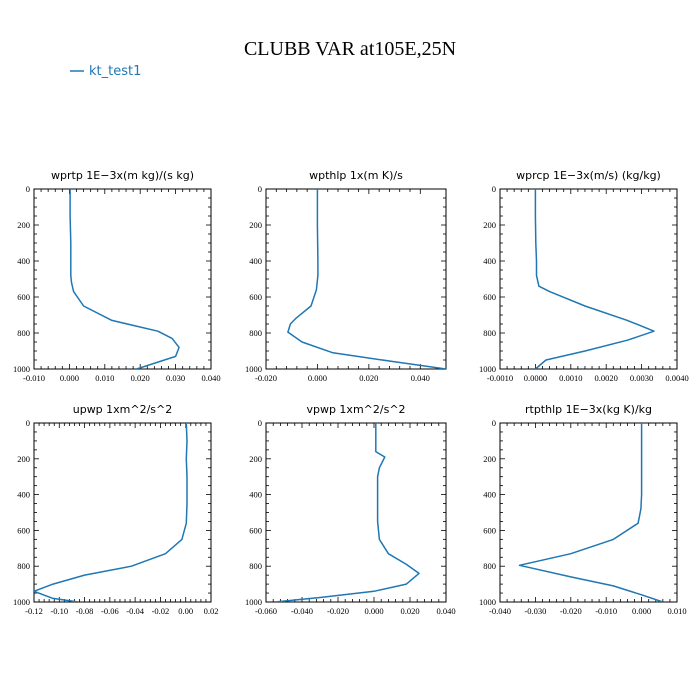 This screenshot has height=700, width=700. I want to click on panel-title: wprcp 1E−3x(m/s) (kg/kg), so click(588, 175).